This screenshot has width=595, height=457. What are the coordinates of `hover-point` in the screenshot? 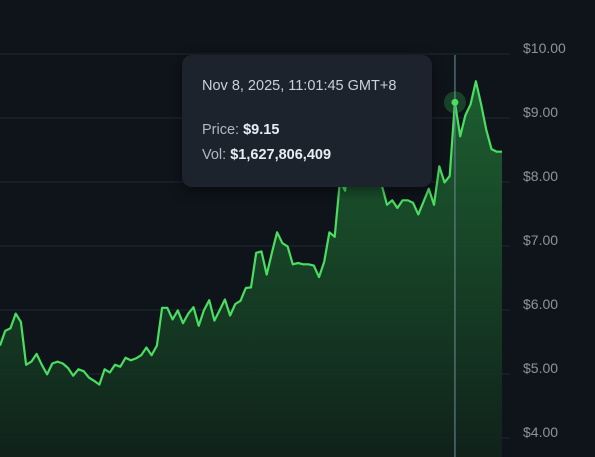 It's located at (455, 102).